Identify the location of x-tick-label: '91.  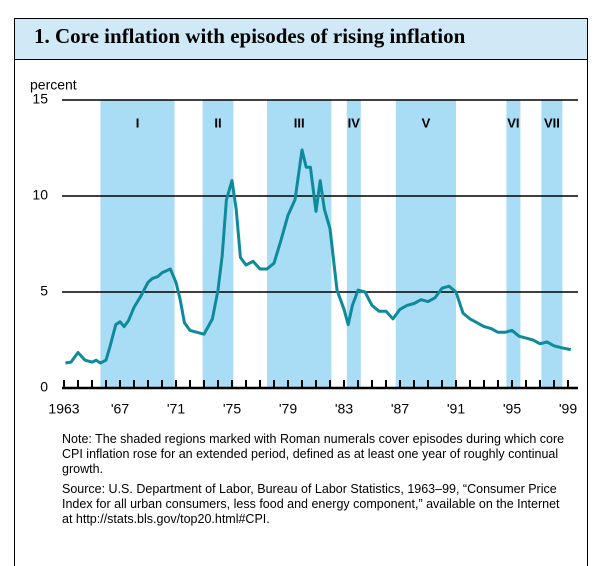
(456, 409).